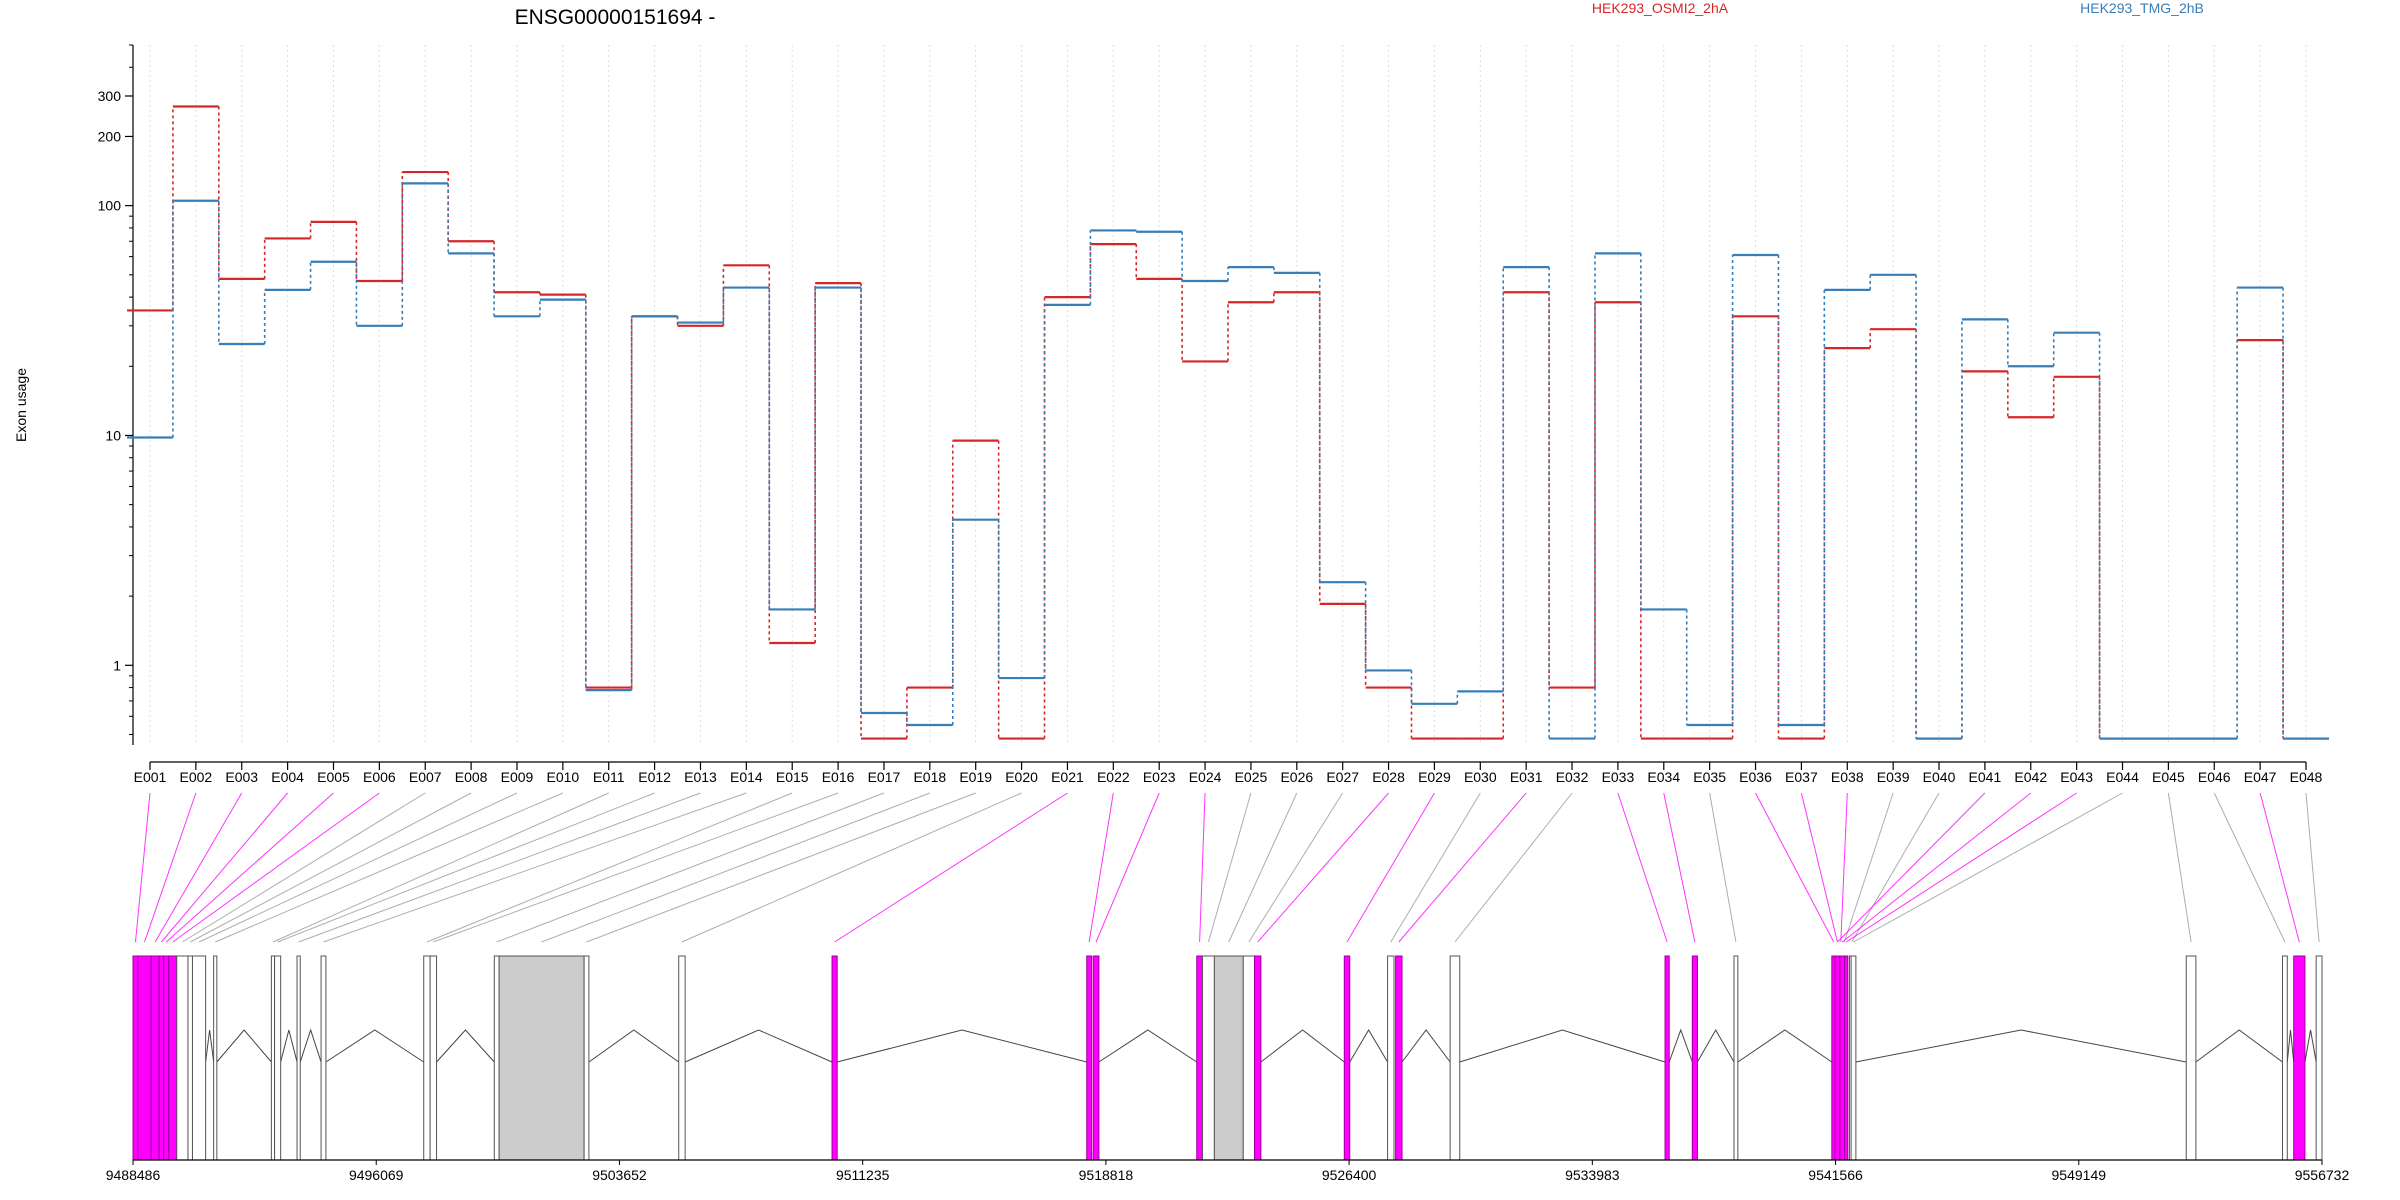 The image size is (2400, 1200). What do you see at coordinates (1847, 777) in the screenshot?
I see `x-tick-label: E038` at bounding box center [1847, 777].